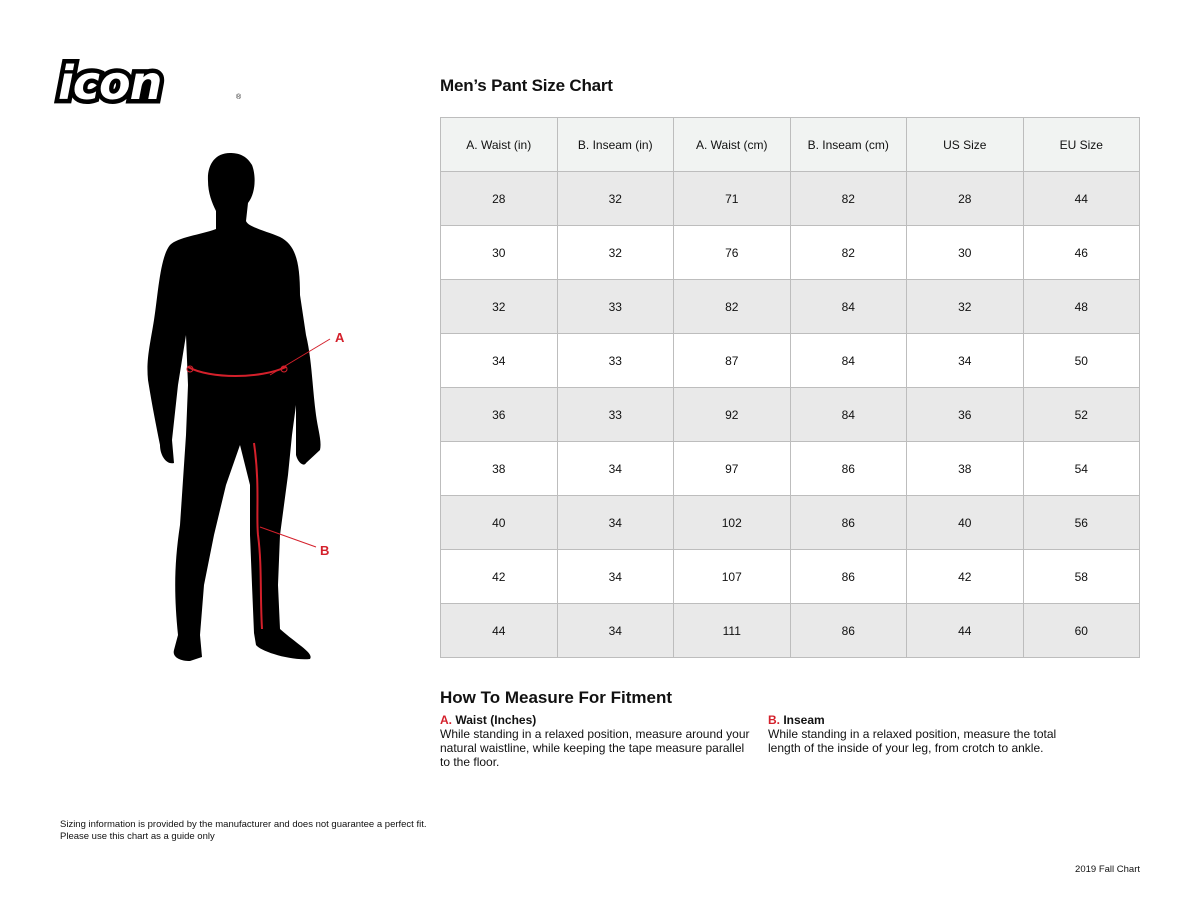 The width and height of the screenshot is (1200, 900). Describe the element at coordinates (340, 337) in the screenshot. I see `label-a: A` at that location.